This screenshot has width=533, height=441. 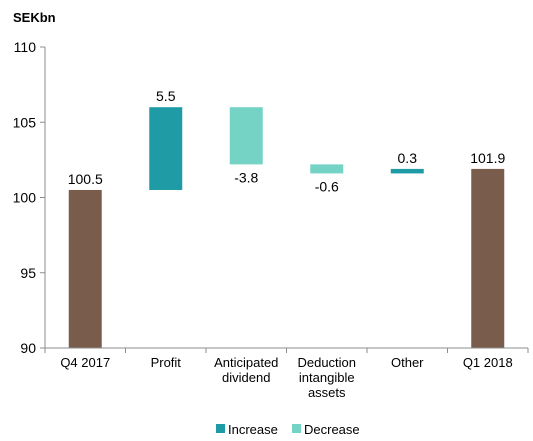 What do you see at coordinates (34, 17) in the screenshot?
I see `y-axis-unit-label: SEKbn` at bounding box center [34, 17].